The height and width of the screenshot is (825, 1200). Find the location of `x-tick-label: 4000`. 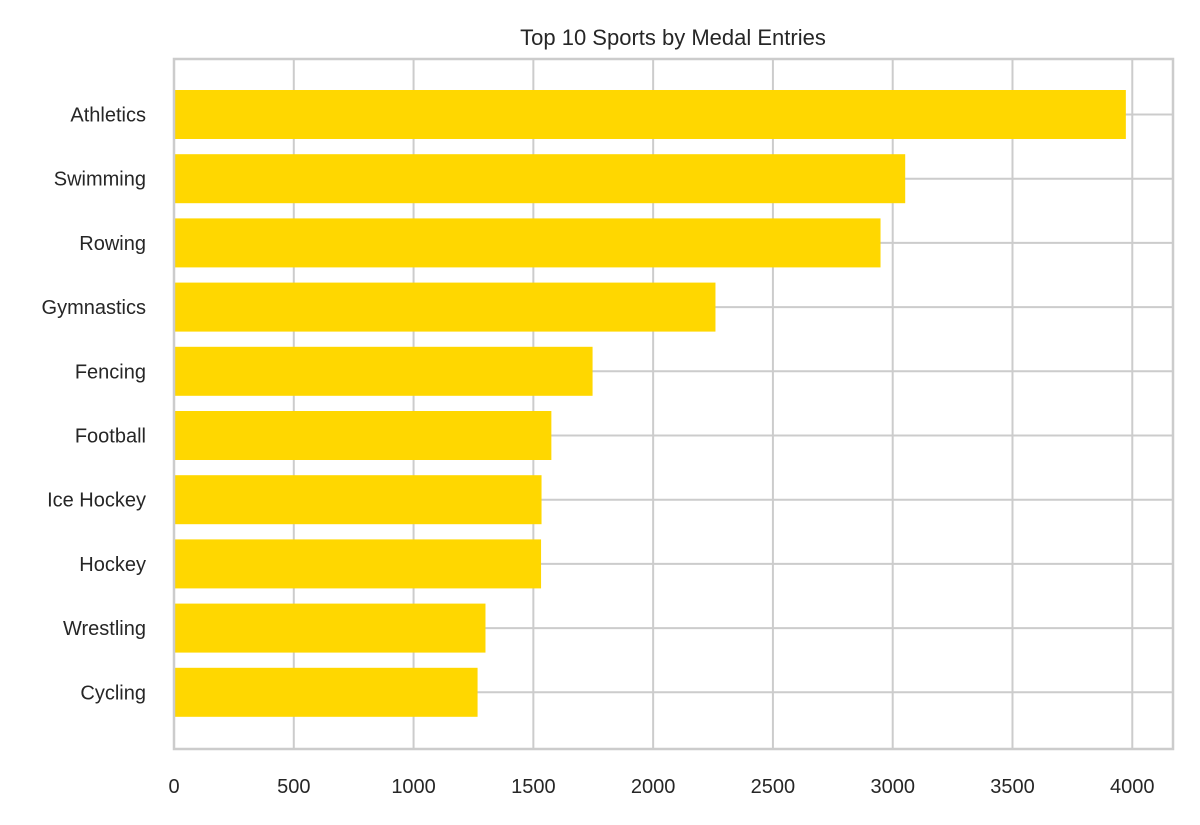

x-tick-label: 4000 is located at coordinates (1132, 787).